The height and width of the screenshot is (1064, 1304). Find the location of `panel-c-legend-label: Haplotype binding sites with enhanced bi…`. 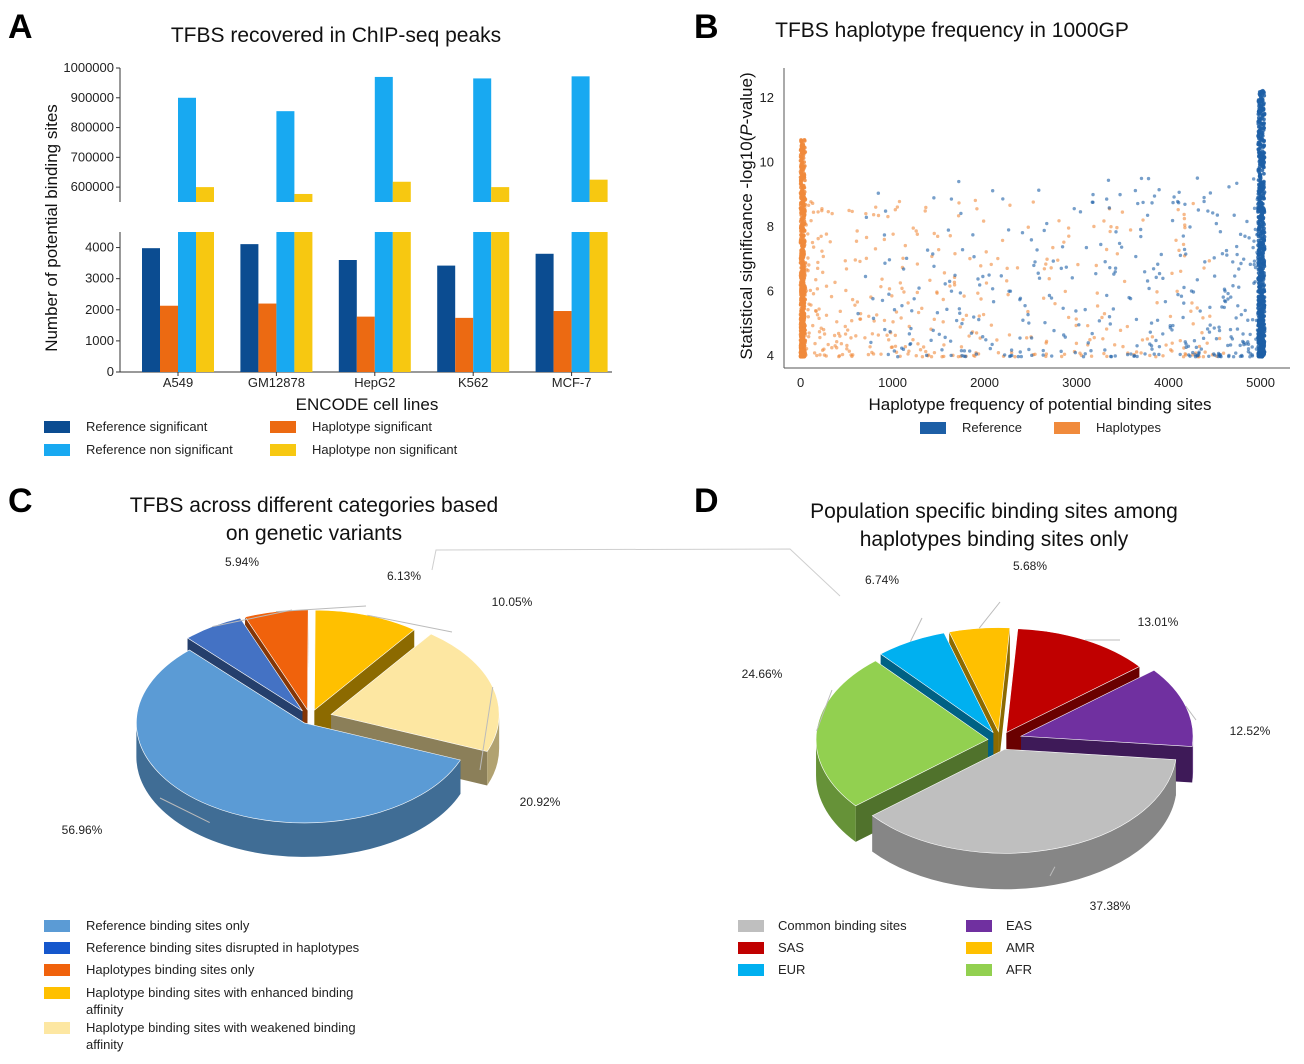

panel-c-legend-label: Haplotype binding sites with enhanced bi… is located at coordinates (219, 992).